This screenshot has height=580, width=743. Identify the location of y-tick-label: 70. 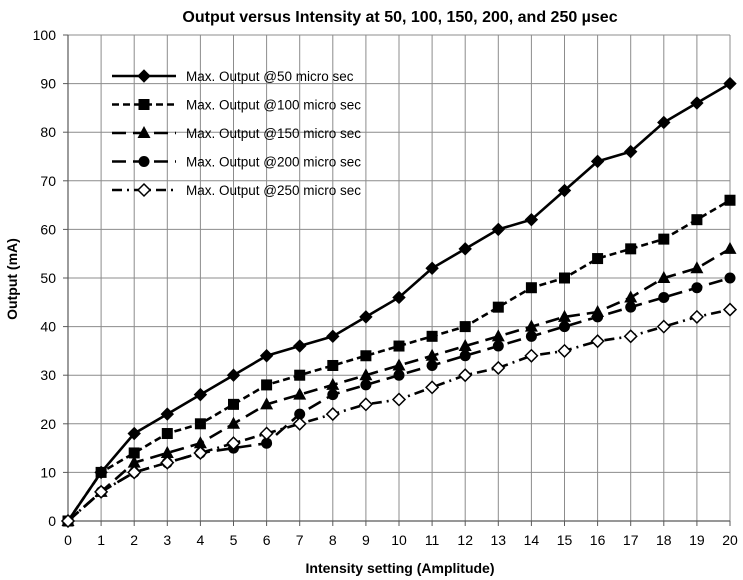
(48, 181).